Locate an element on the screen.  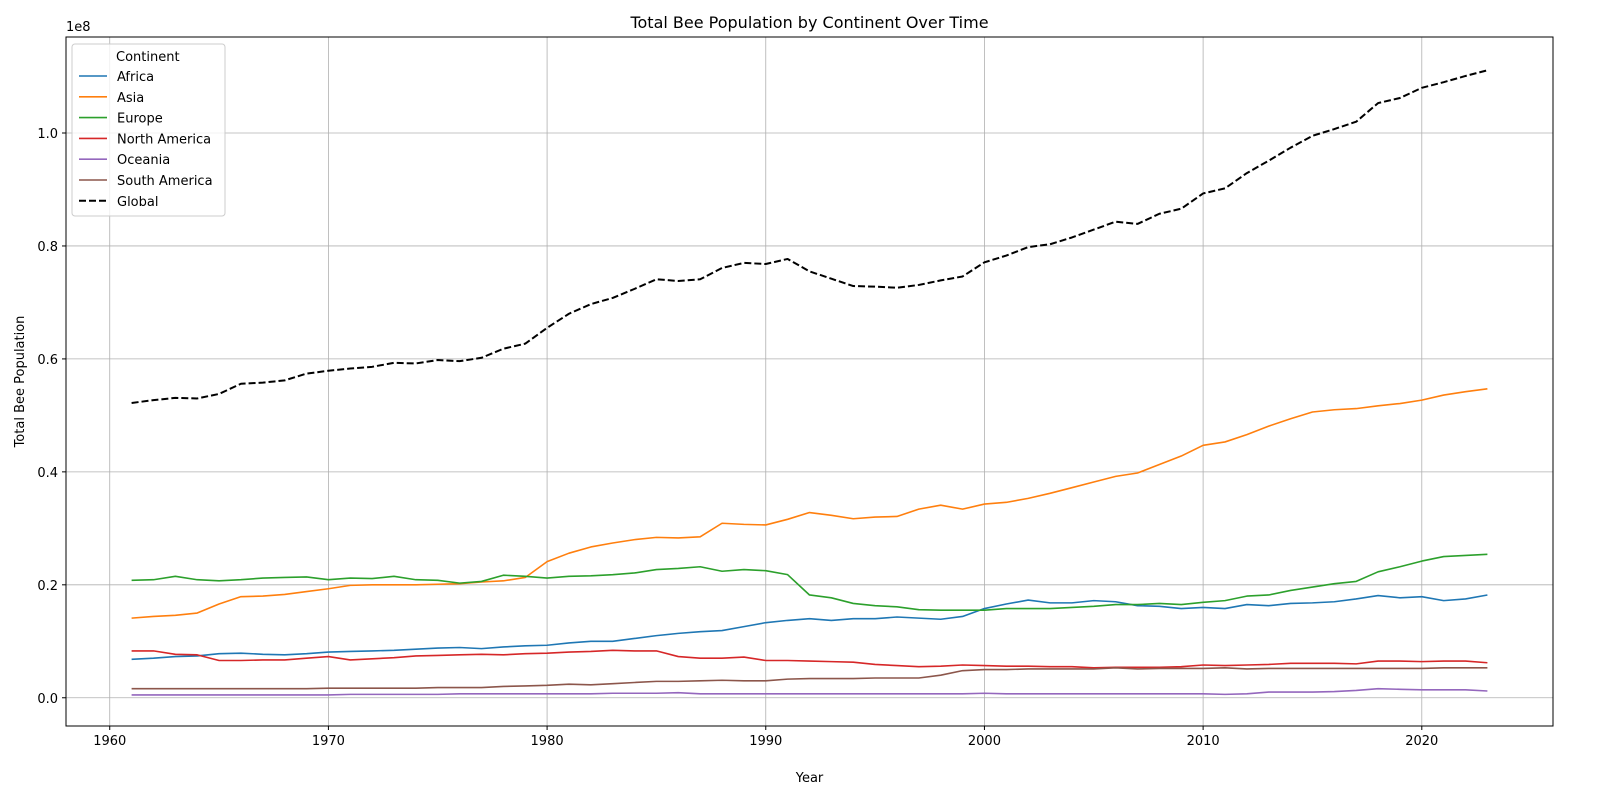
series-line-south-america is located at coordinates (809, 678).